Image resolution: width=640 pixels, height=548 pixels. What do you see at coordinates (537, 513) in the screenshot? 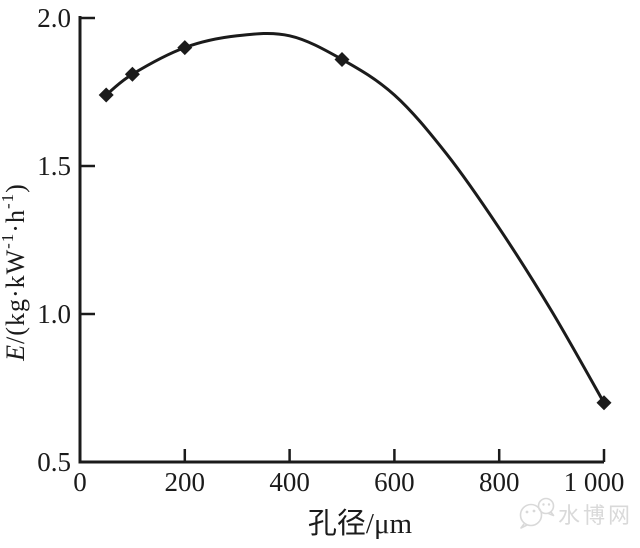
I see `wechat-icon` at bounding box center [537, 513].